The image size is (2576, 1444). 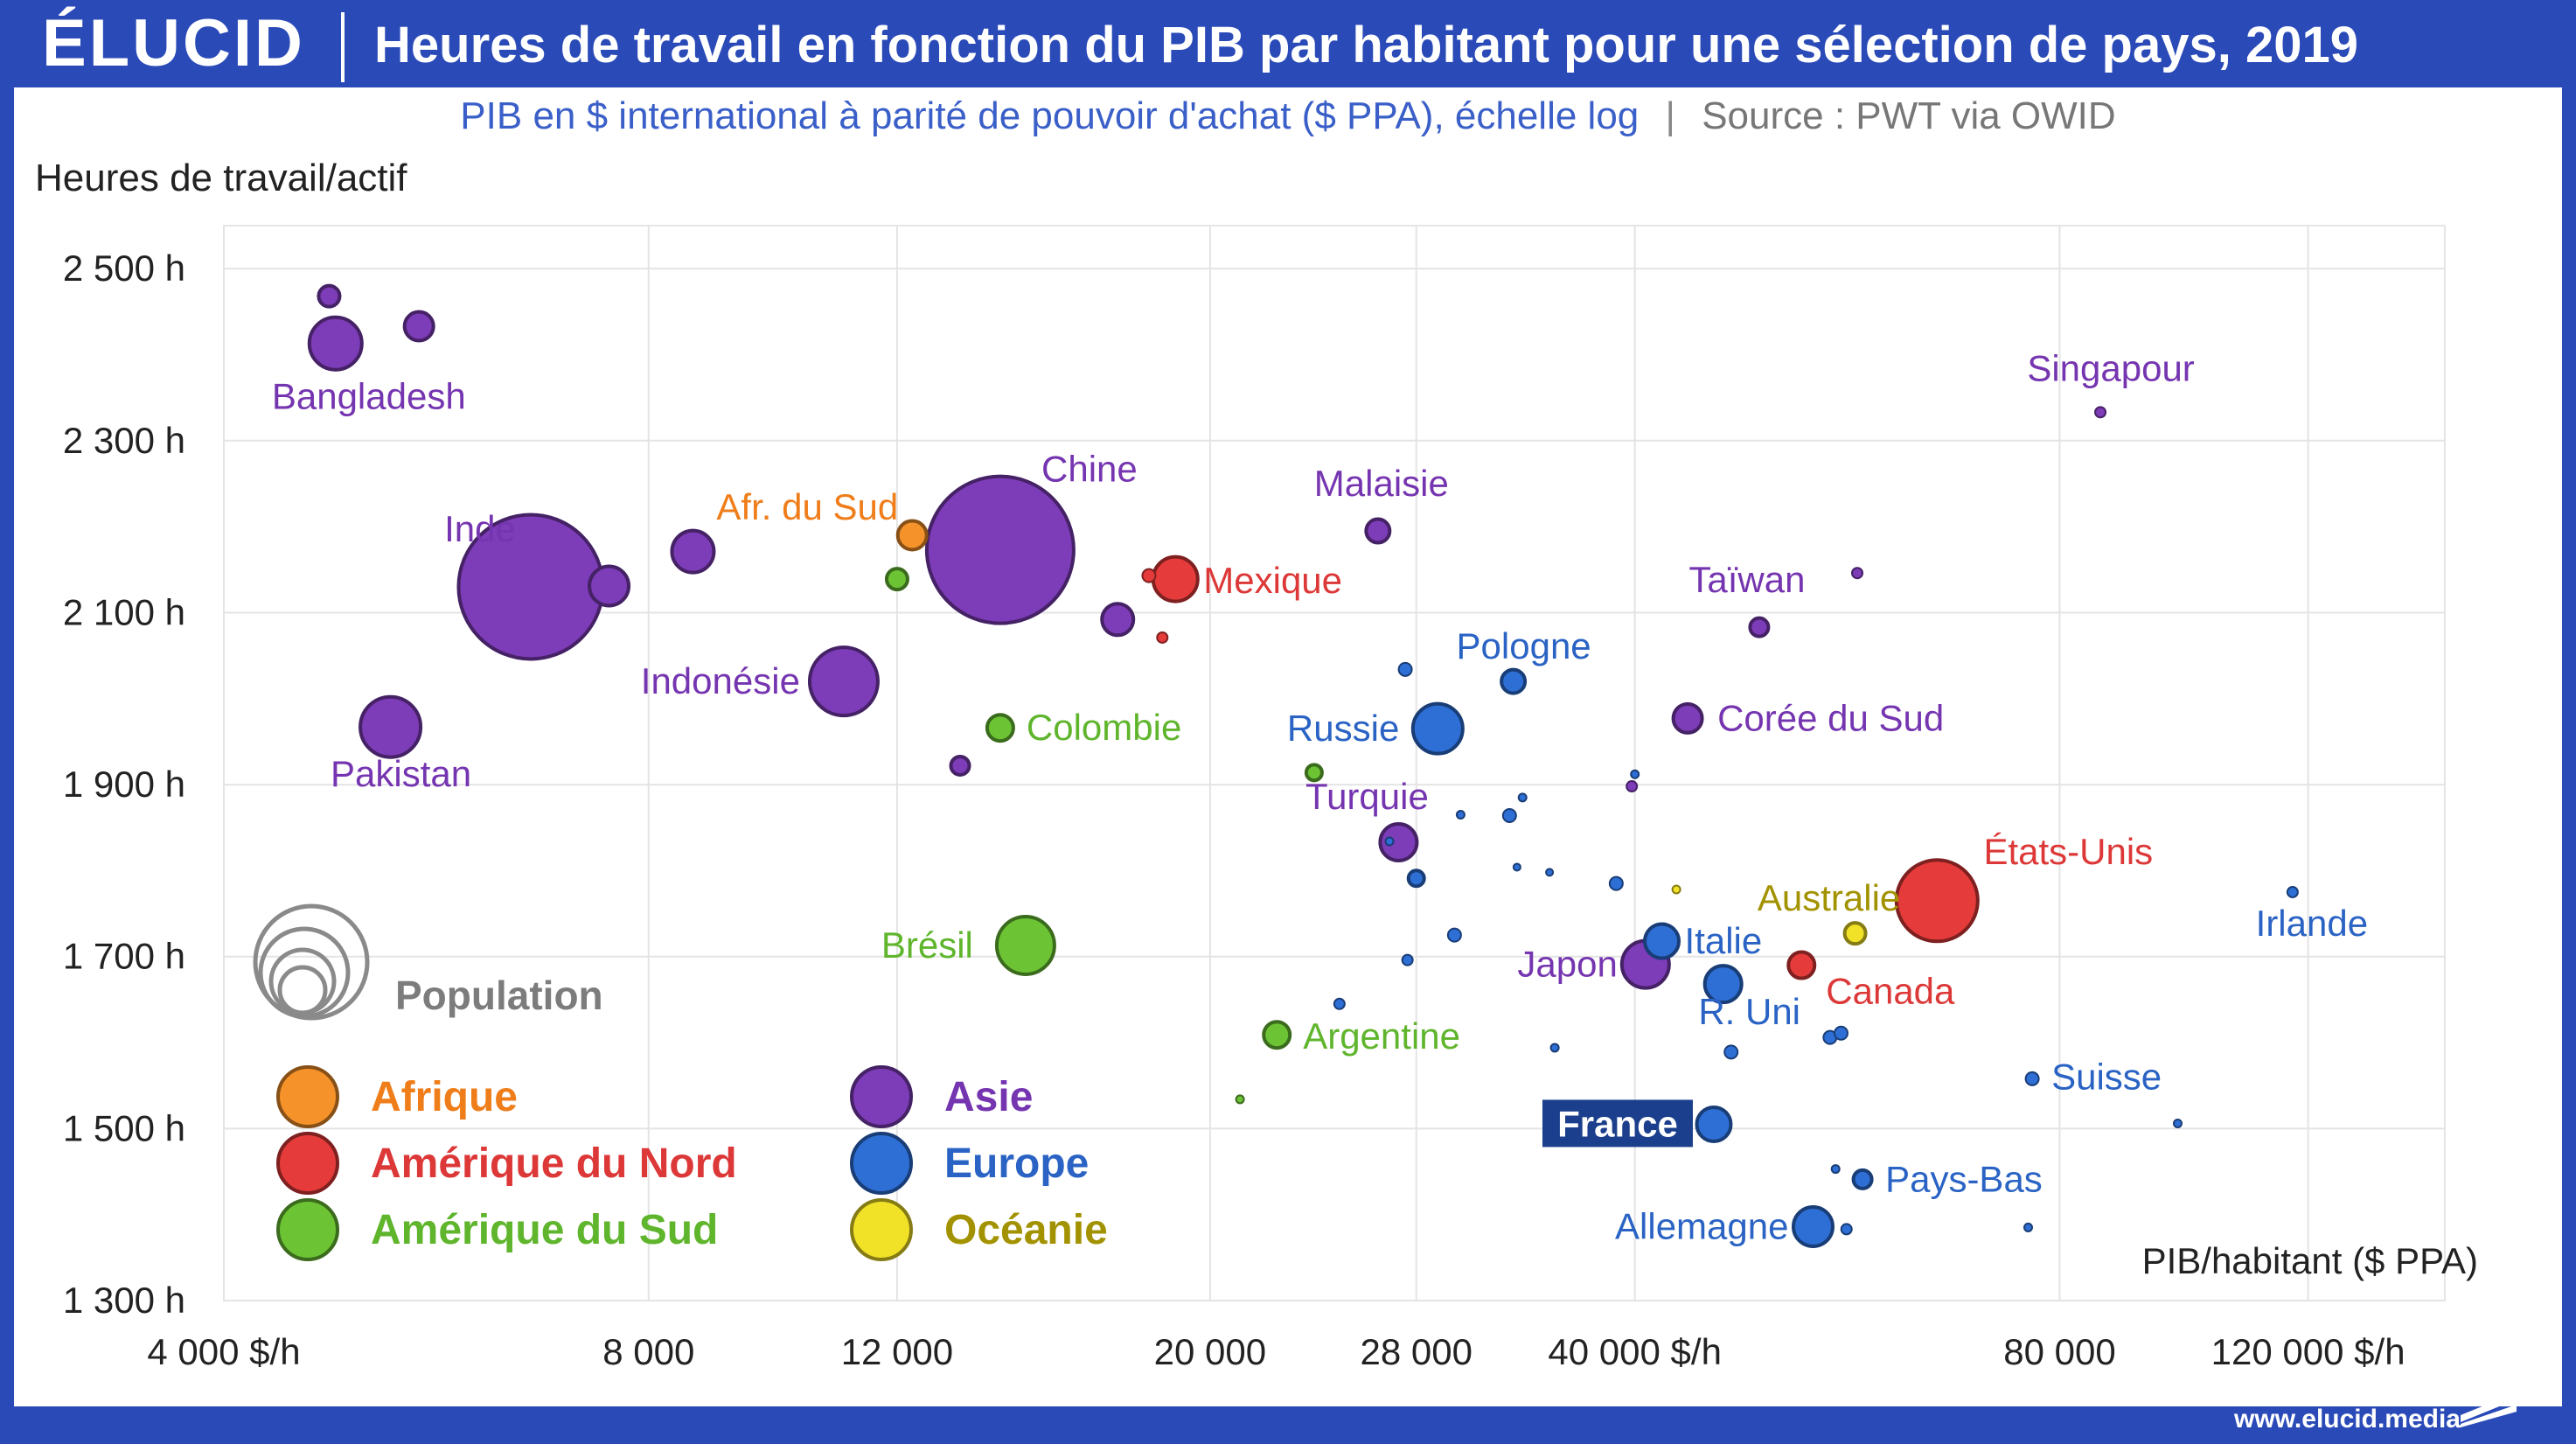 What do you see at coordinates (1701, 1225) in the screenshot?
I see `point-label: Allemagne` at bounding box center [1701, 1225].